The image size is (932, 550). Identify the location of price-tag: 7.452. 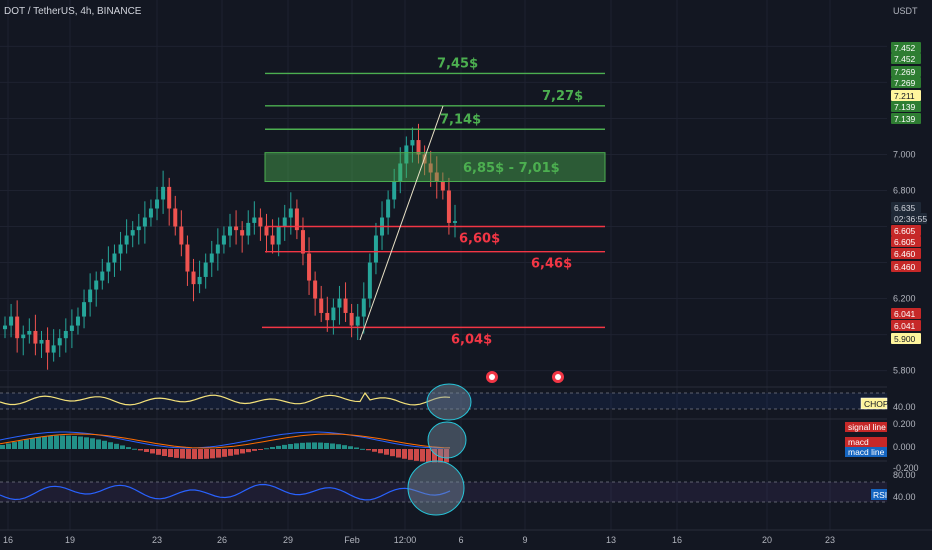
(905, 48).